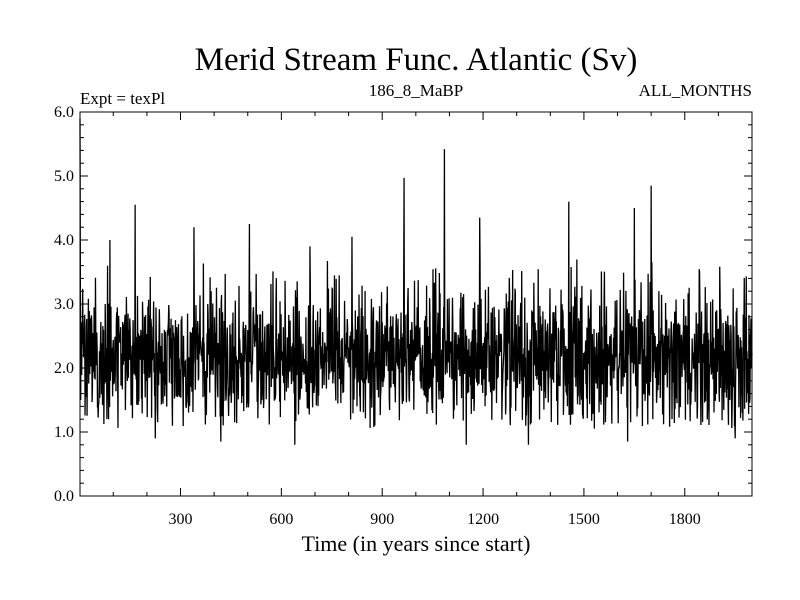 The width and height of the screenshot is (800, 600). What do you see at coordinates (416, 60) in the screenshot?
I see `chart-title: Merid Stream Func. Atlantic (Sv)` at bounding box center [416, 60].